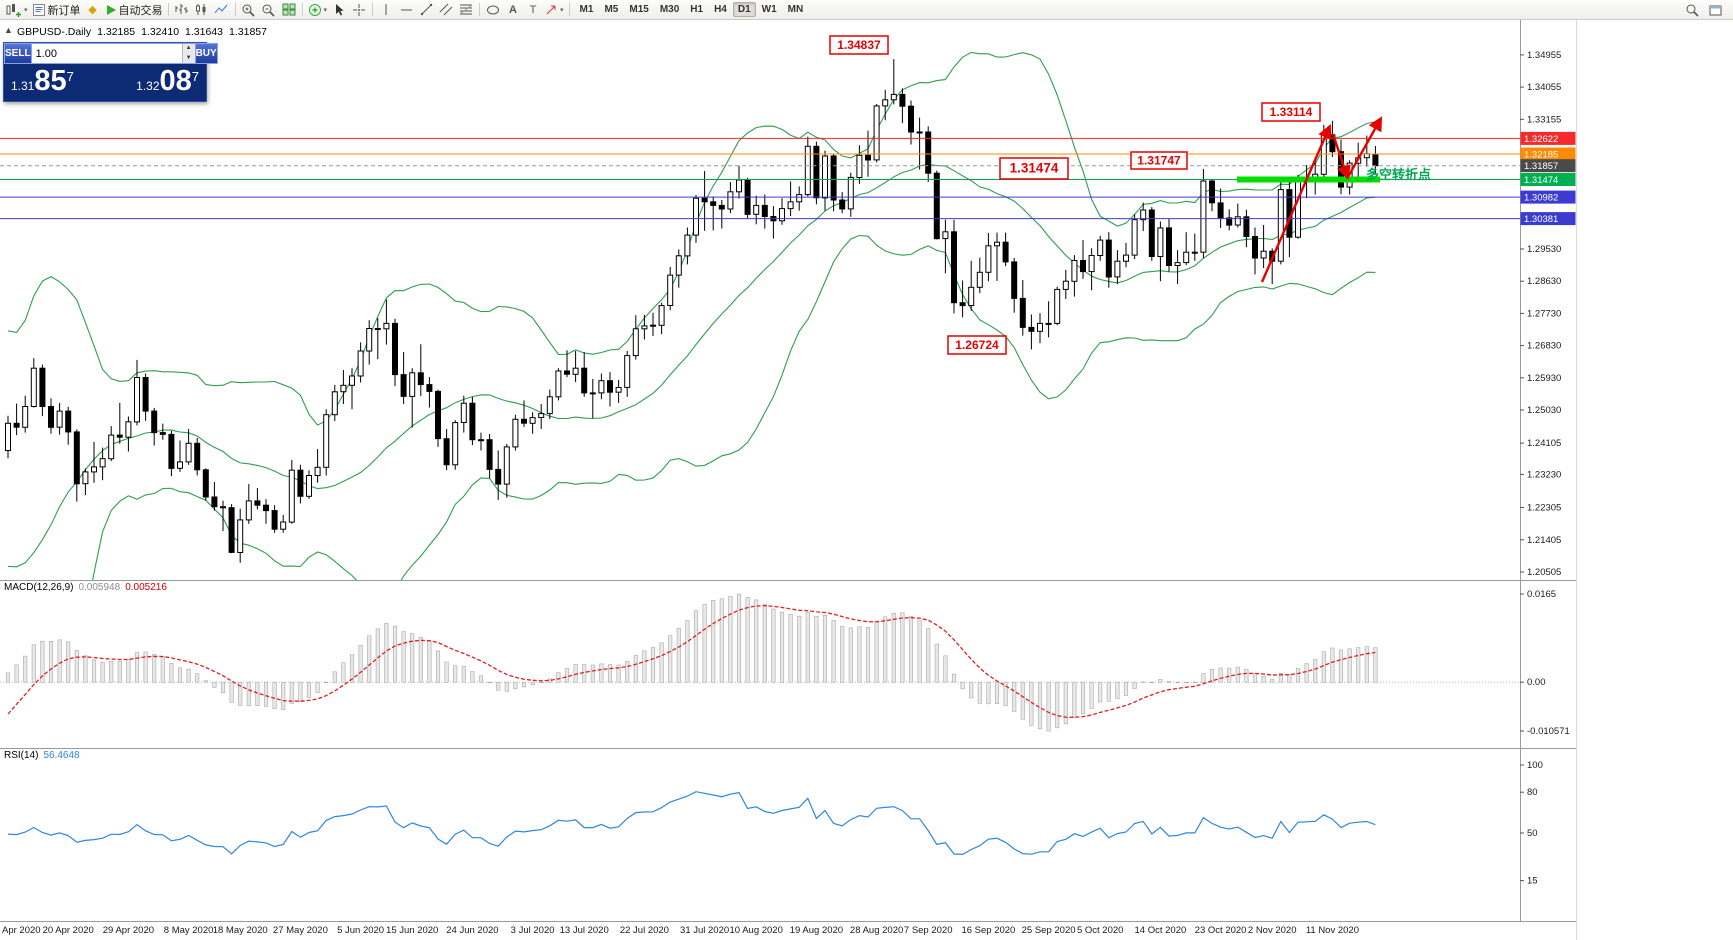 This screenshot has height=940, width=1733. What do you see at coordinates (206, 53) in the screenshot?
I see `buy-button: BUY` at bounding box center [206, 53].